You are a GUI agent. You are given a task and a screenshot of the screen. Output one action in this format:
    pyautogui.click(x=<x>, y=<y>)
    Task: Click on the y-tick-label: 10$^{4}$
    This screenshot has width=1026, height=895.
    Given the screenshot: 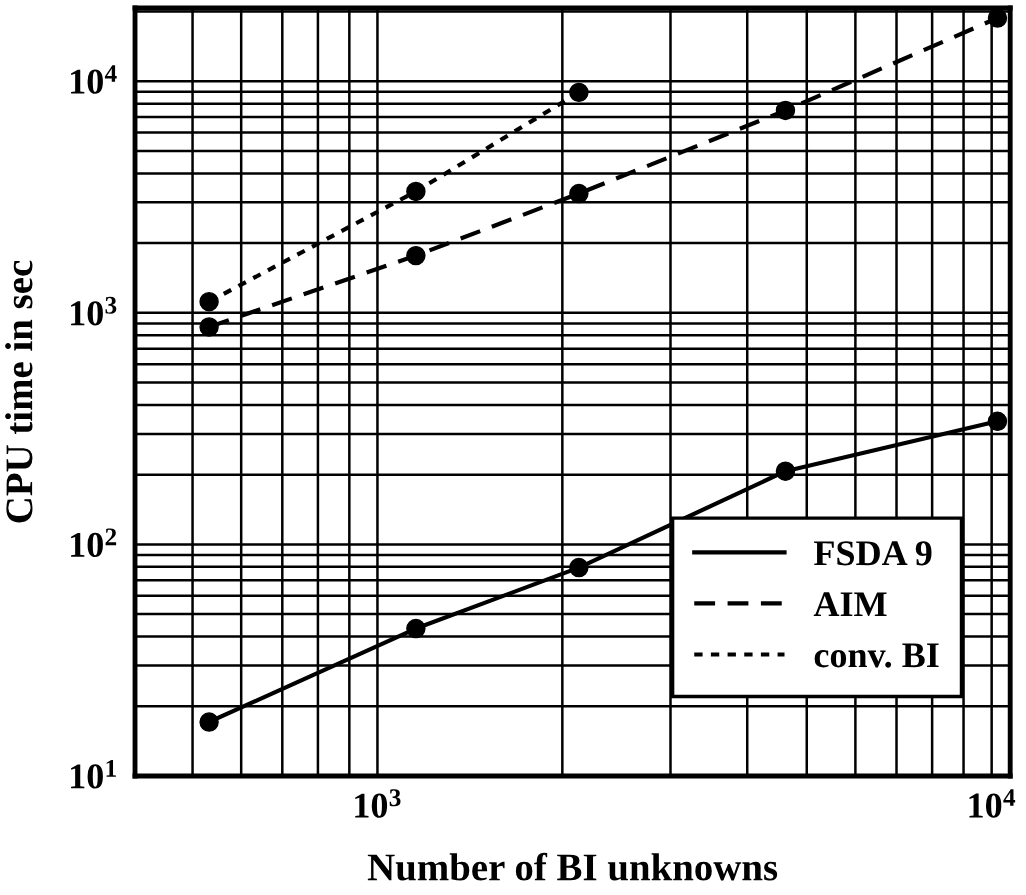 What is the action you would take?
    pyautogui.click(x=94, y=79)
    